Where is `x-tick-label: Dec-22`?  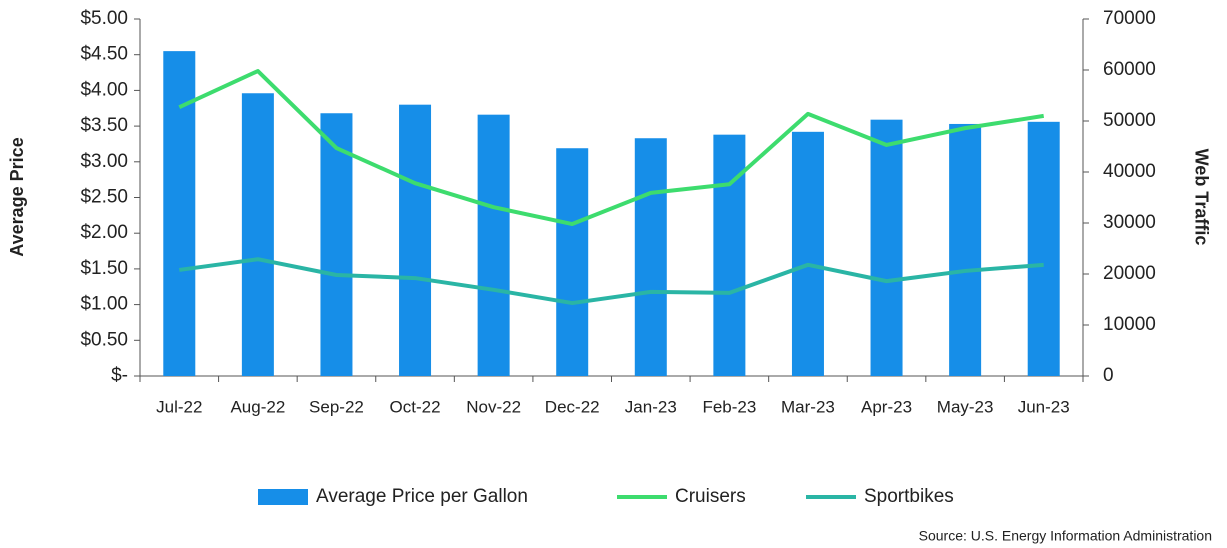
x-tick-label: Dec-22 is located at coordinates (572, 406).